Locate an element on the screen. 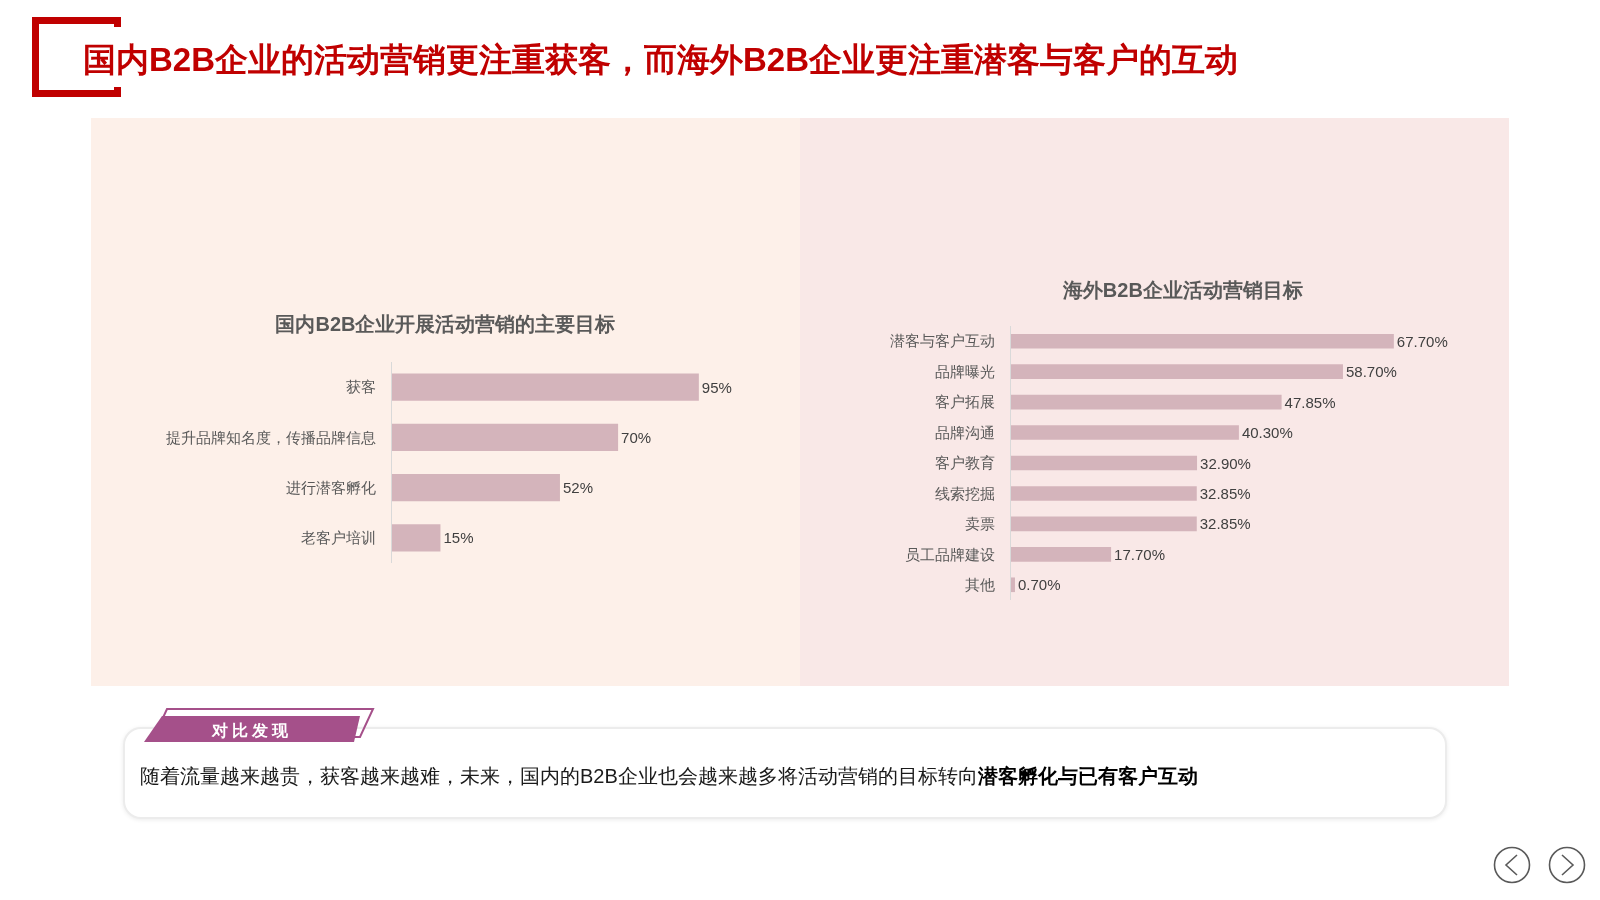  data-label: 40.30% is located at coordinates (1267, 433).